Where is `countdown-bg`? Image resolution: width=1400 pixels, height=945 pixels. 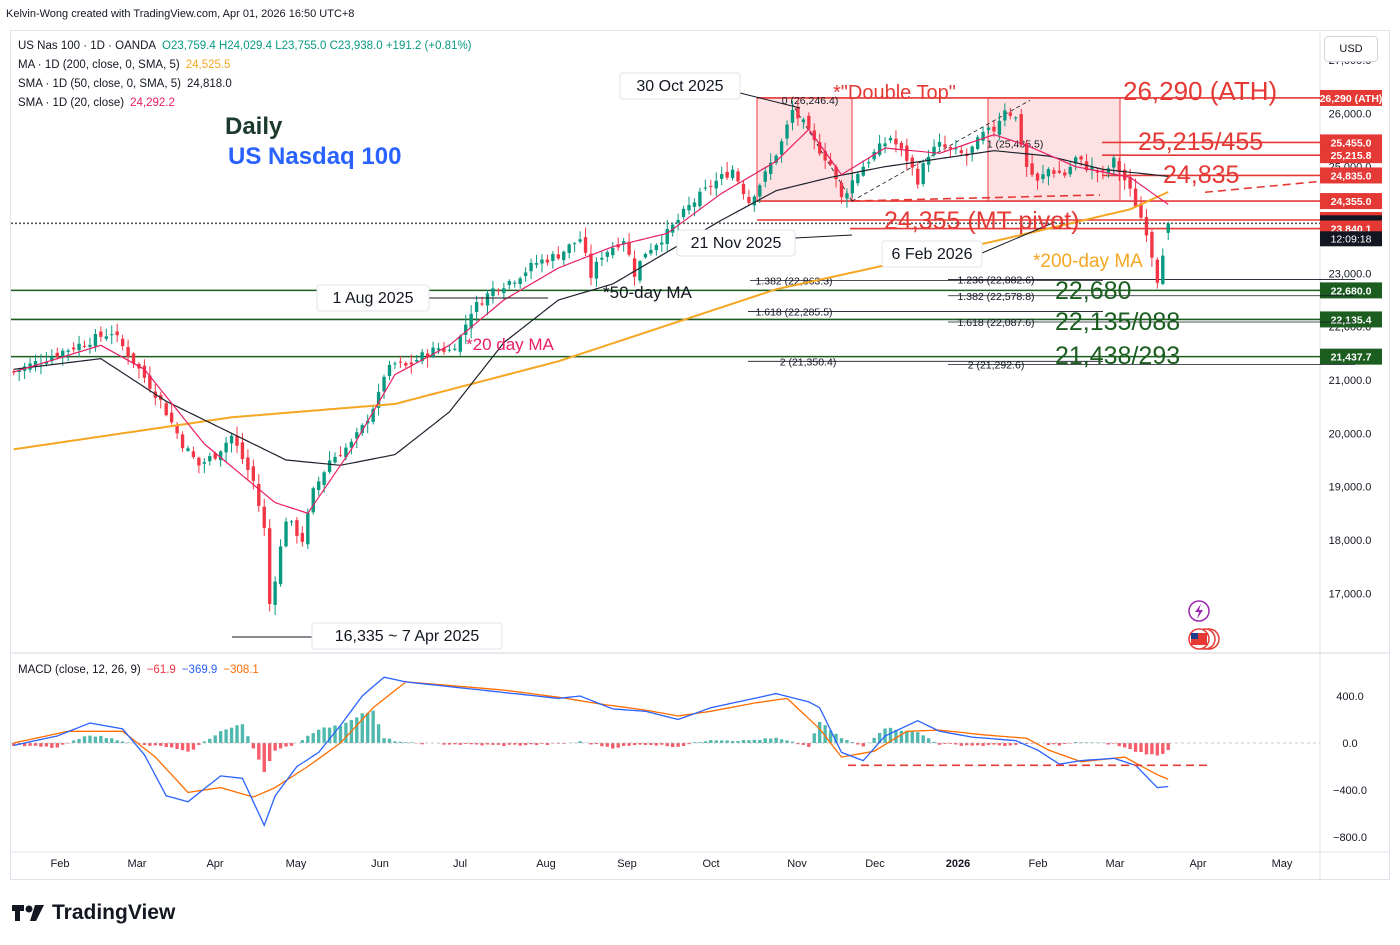 countdown-bg is located at coordinates (1351, 239).